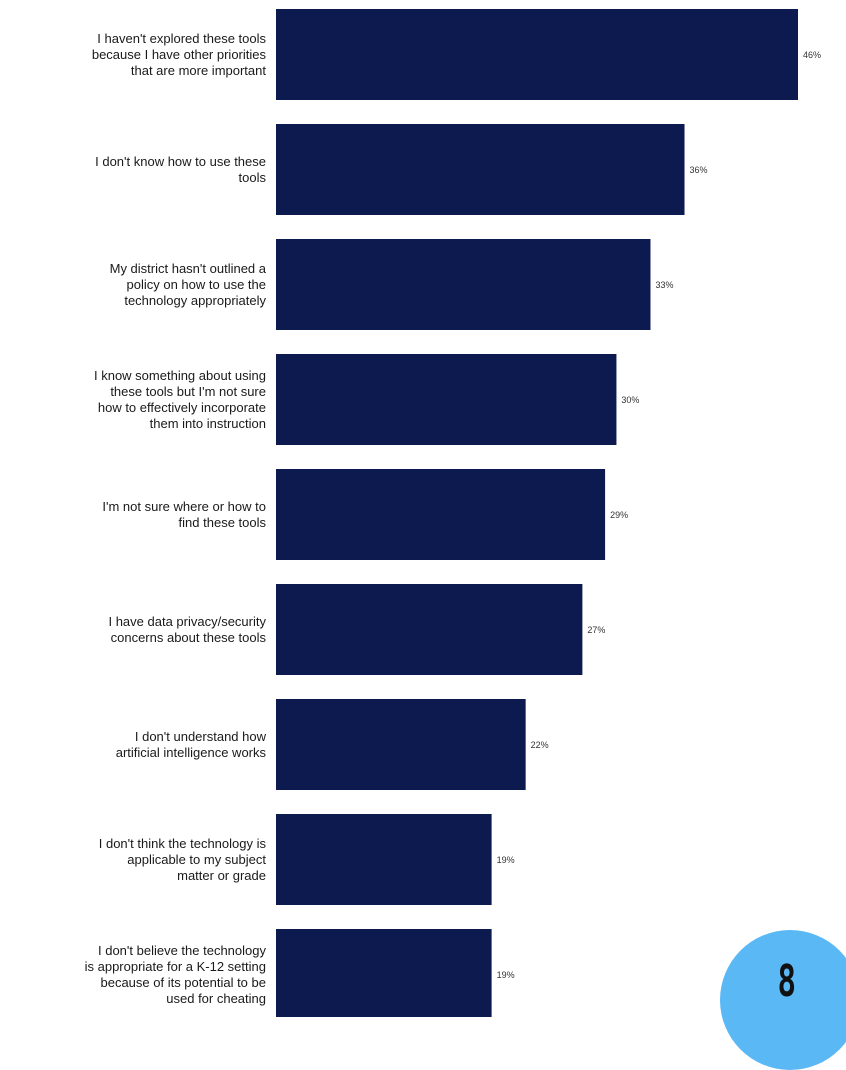 The width and height of the screenshot is (846, 1070). I want to click on value-label-2: 36%, so click(698, 169).